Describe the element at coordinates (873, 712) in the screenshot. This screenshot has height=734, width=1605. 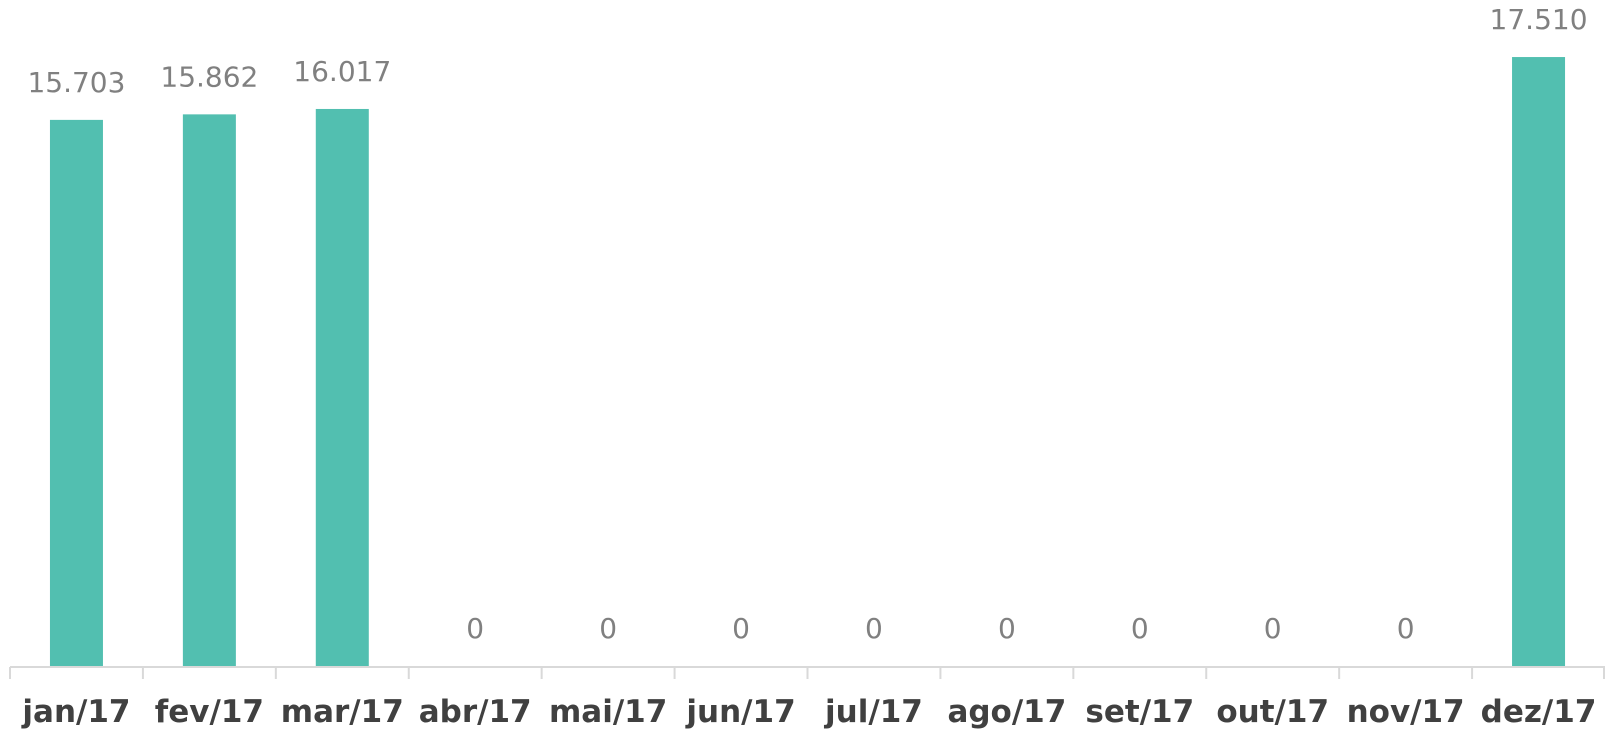
I see `x-tick-label-jul-17: jul/17` at that location.